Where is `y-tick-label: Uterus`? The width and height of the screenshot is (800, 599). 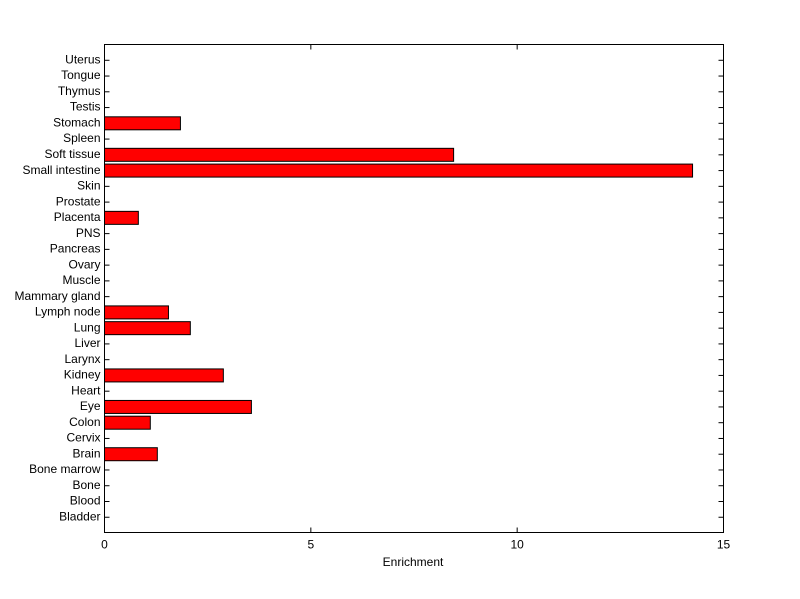
y-tick-label: Uterus is located at coordinates (82, 59).